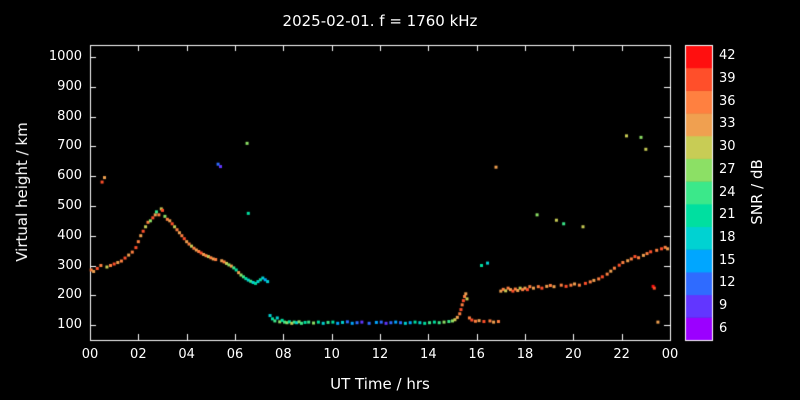 The width and height of the screenshot is (800, 400). Describe the element at coordinates (727, 124) in the screenshot. I see `colorbar-tick-label: 33` at that location.